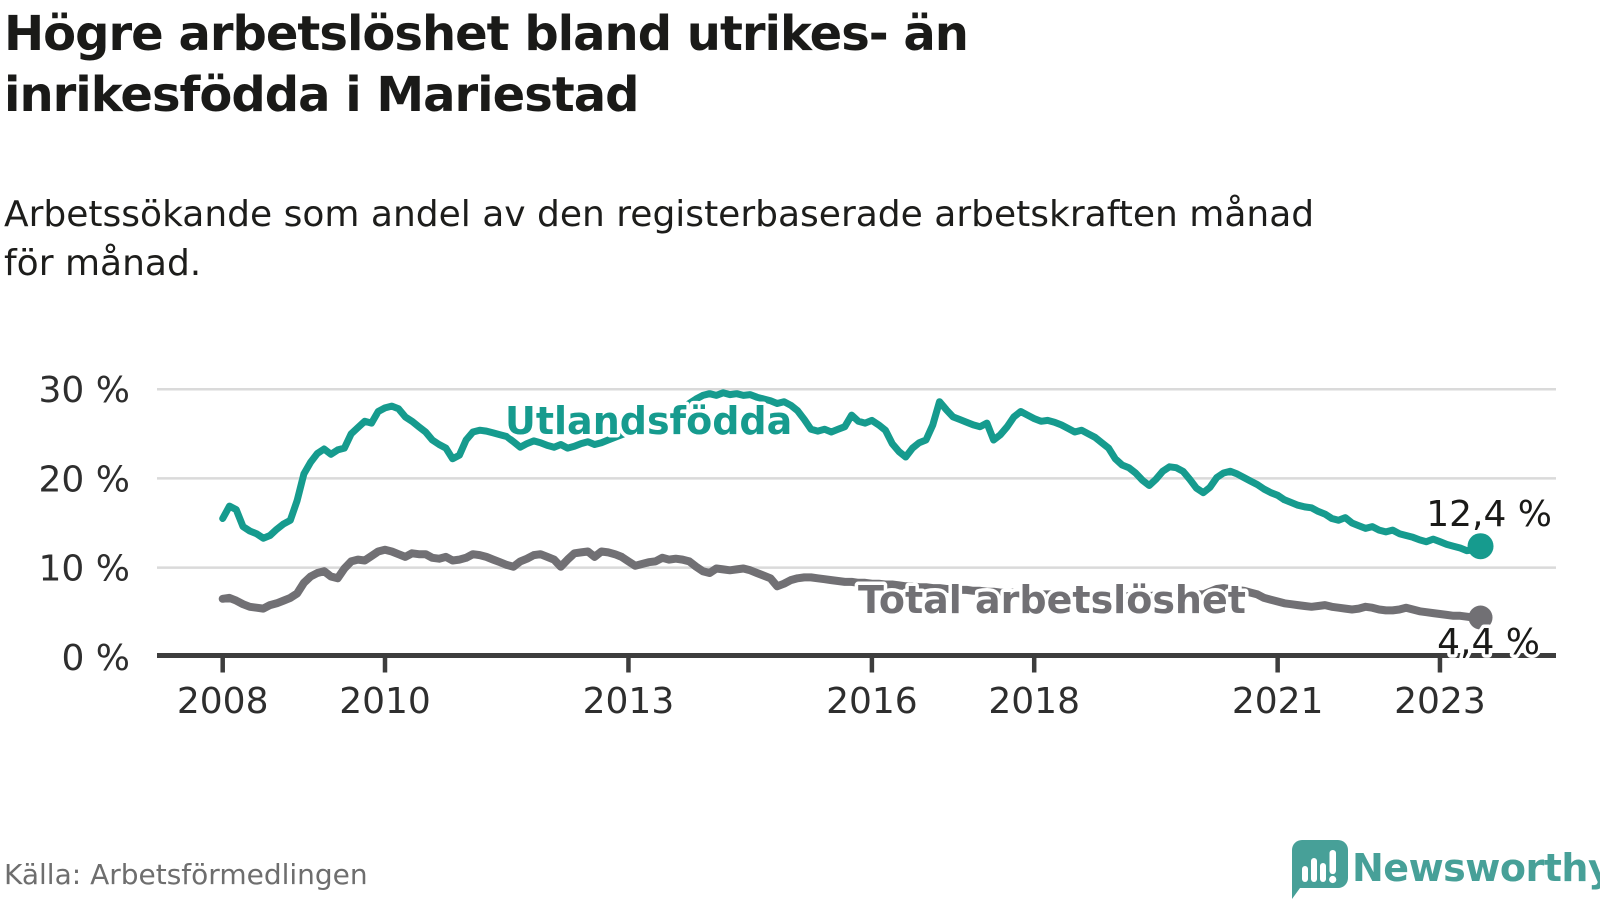  I want to click on x-tick-label-2013: 2013, so click(629, 701).